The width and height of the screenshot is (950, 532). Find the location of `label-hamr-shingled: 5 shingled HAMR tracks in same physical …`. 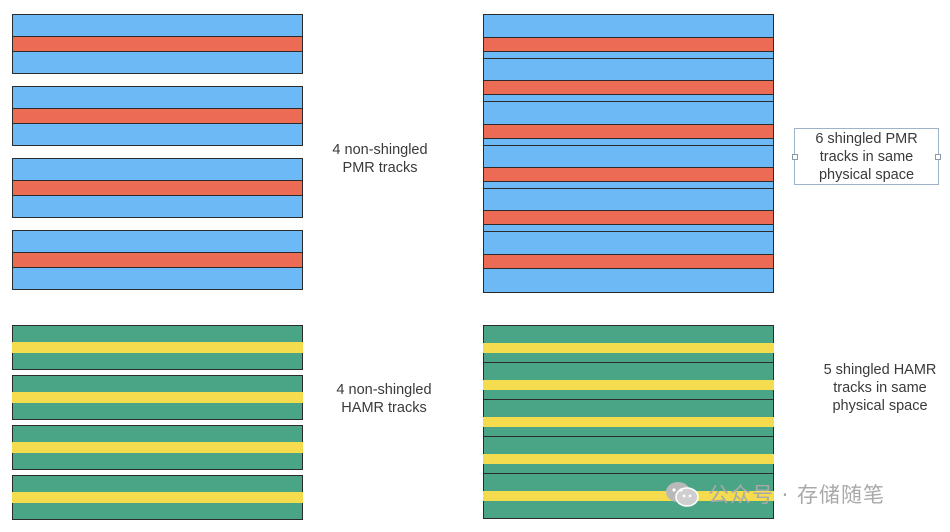

label-hamr-shingled: 5 shingled HAMR tracks in same physical … is located at coordinates (880, 388).